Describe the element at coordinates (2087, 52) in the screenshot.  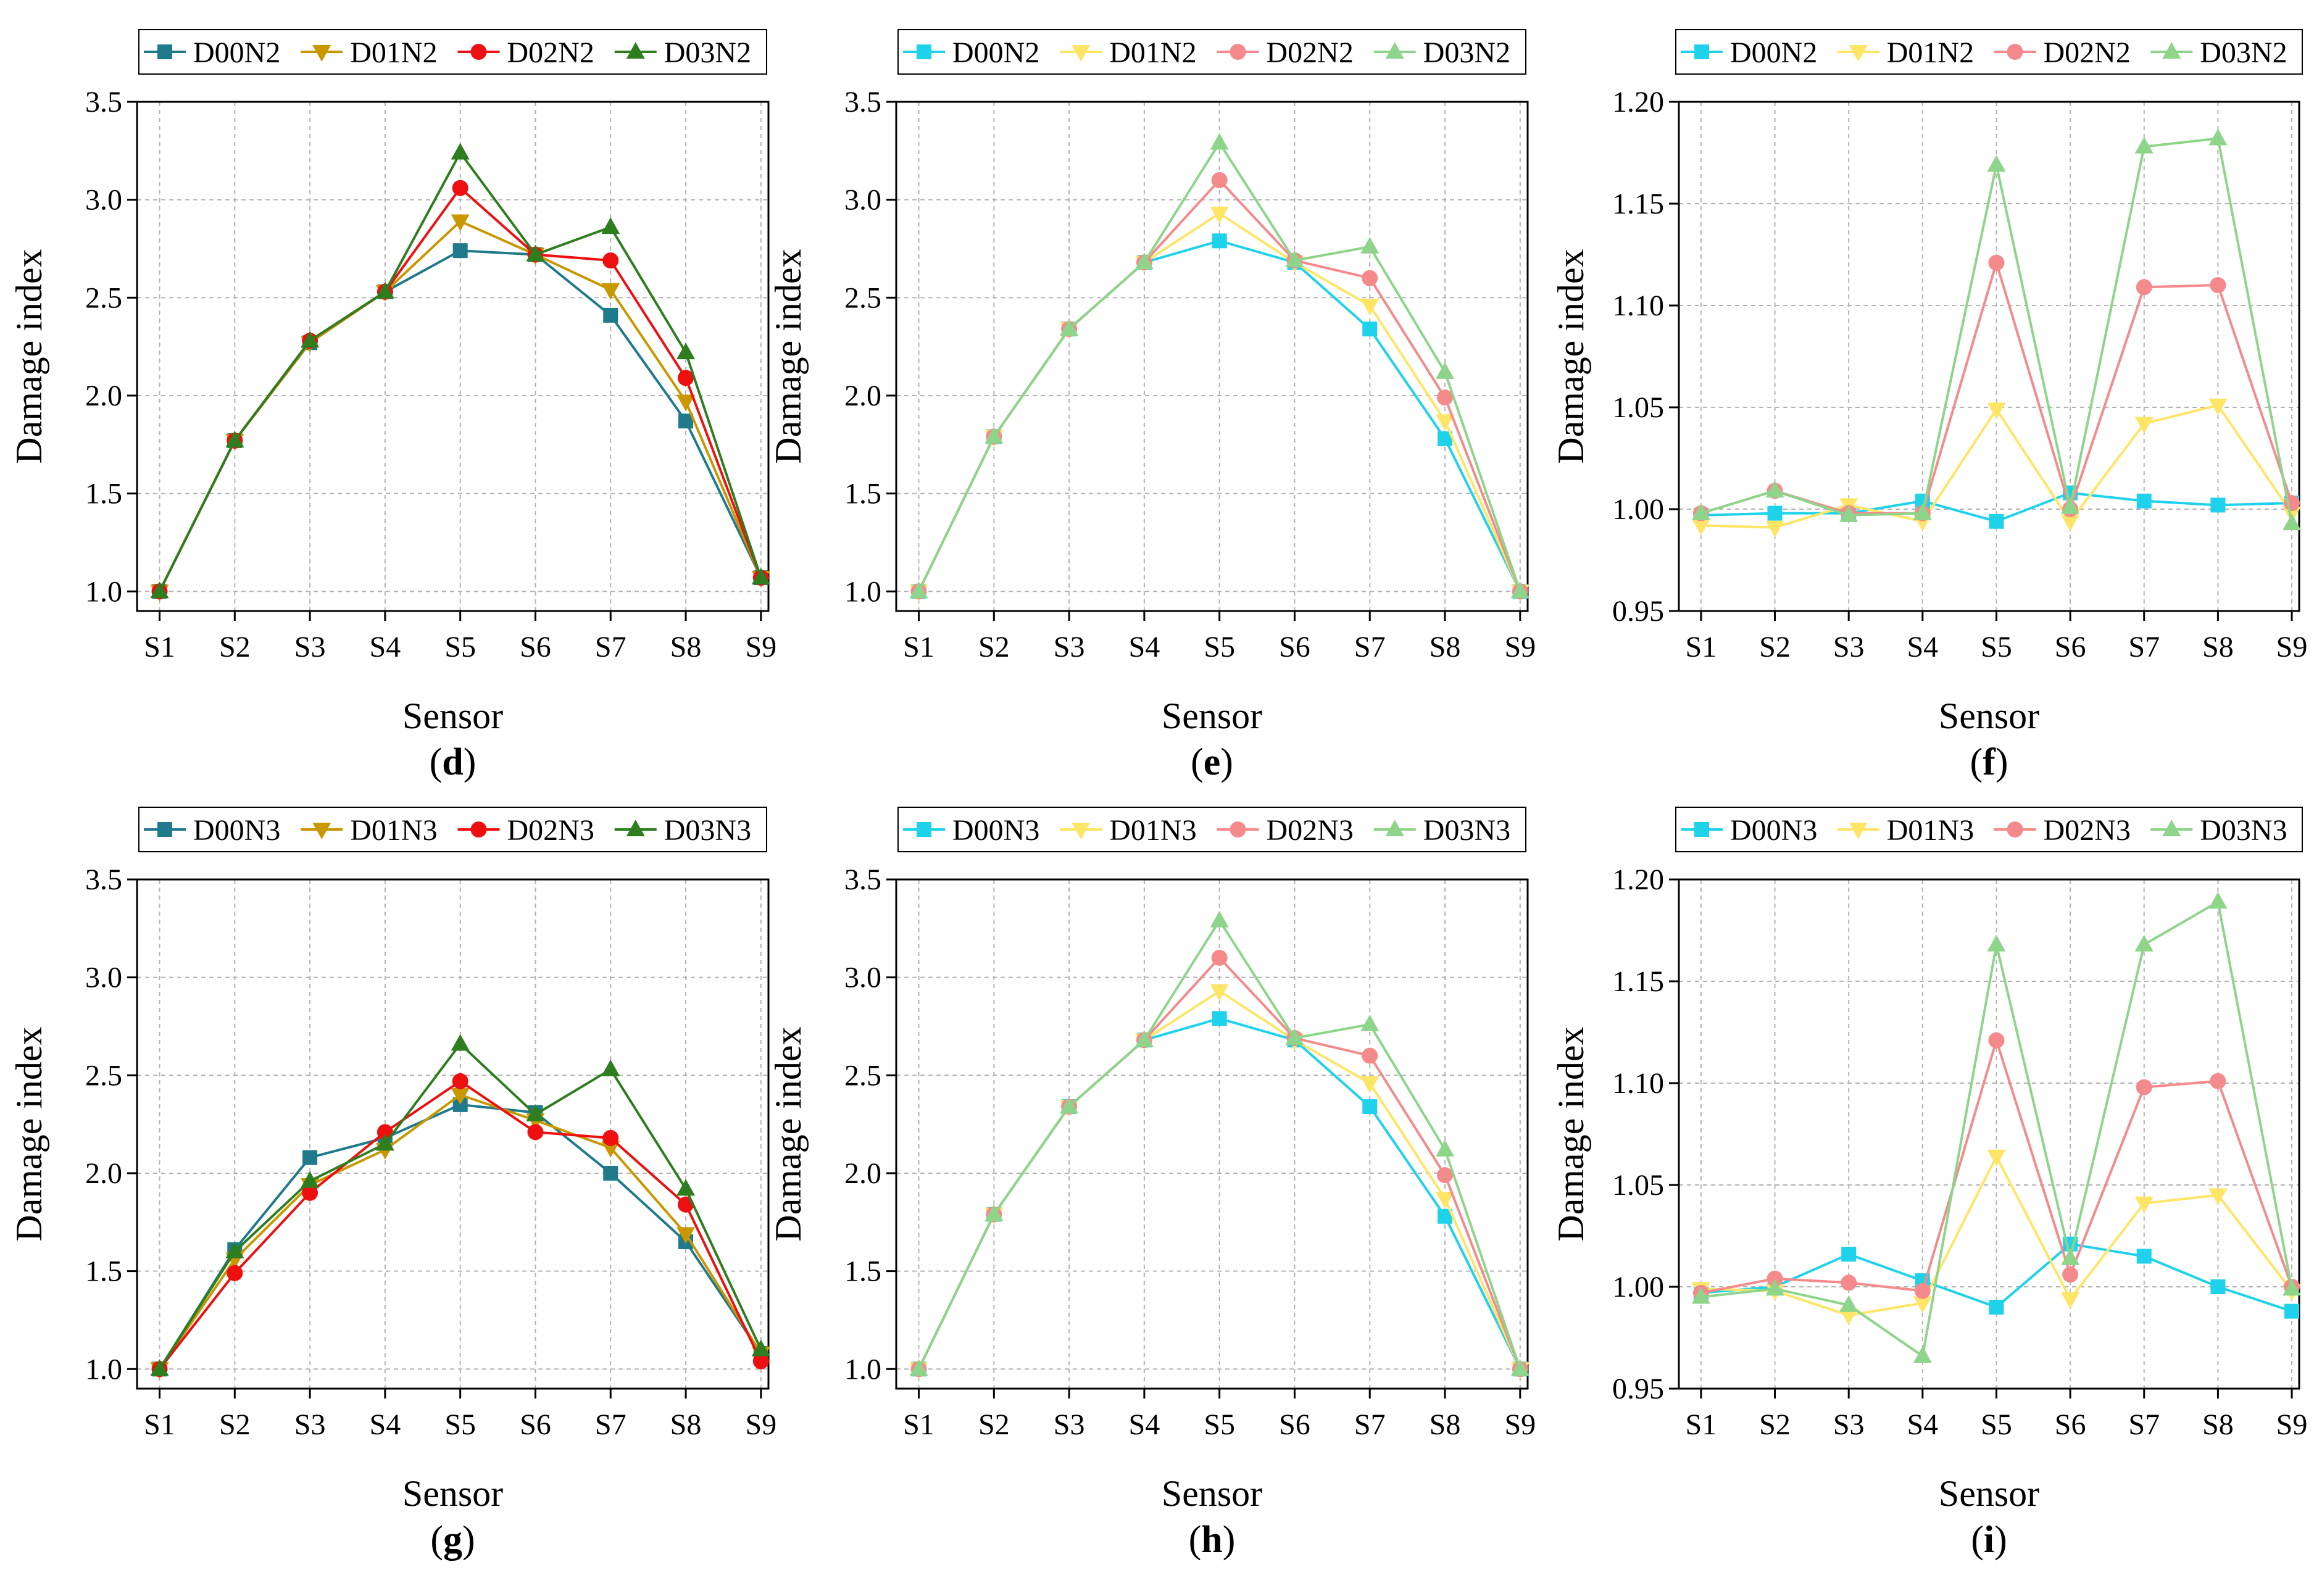
I see `legend-label: D02N2` at that location.